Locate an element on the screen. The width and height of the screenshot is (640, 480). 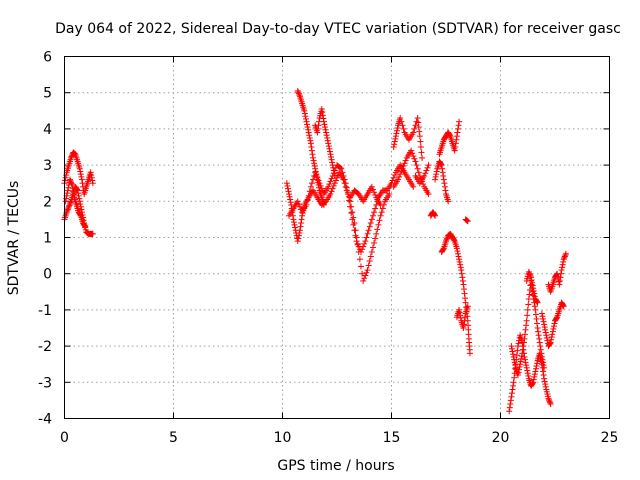
x-tick-label: 0 is located at coordinates (64, 438).